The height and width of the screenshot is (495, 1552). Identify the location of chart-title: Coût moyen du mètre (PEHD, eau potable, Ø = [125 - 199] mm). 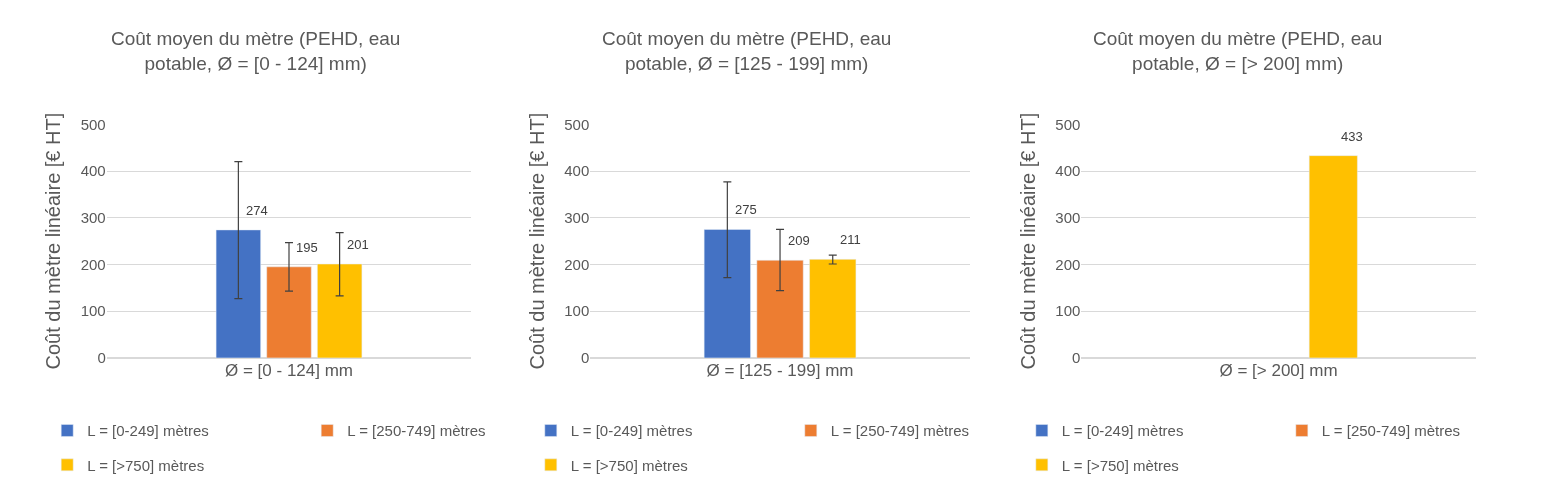
(747, 51).